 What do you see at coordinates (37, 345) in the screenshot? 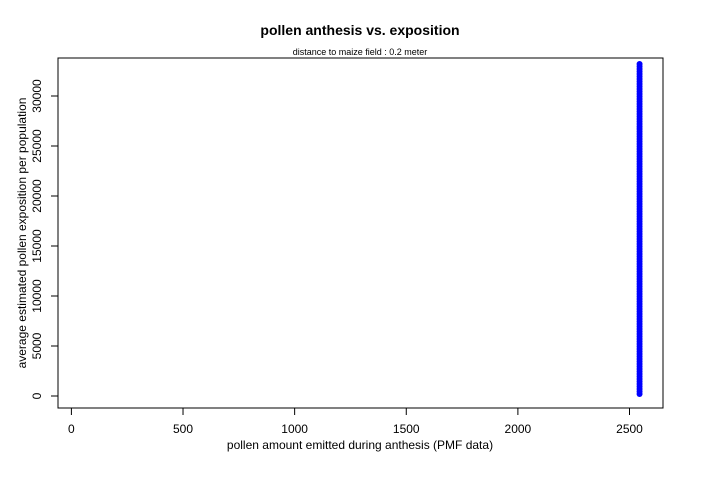
I see `y-tick-label: 5000` at bounding box center [37, 345].